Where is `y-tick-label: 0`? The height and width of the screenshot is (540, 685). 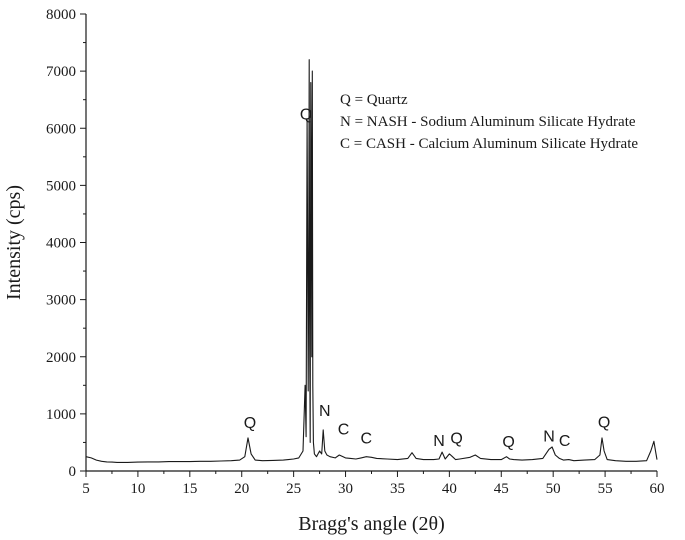
y-tick-label: 0 is located at coordinates (73, 472).